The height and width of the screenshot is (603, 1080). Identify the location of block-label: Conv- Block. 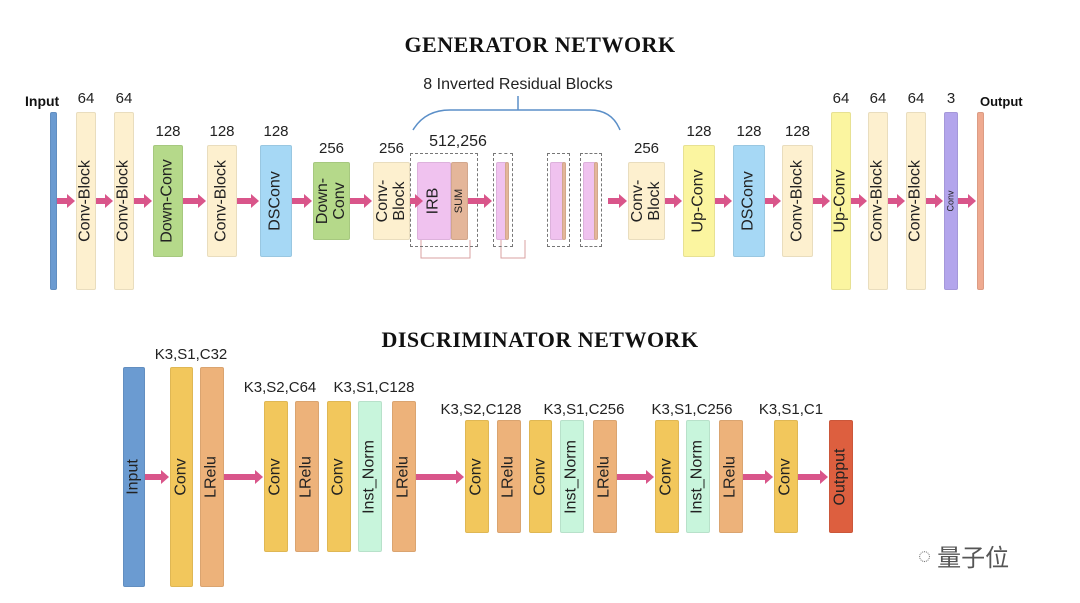
(645, 201).